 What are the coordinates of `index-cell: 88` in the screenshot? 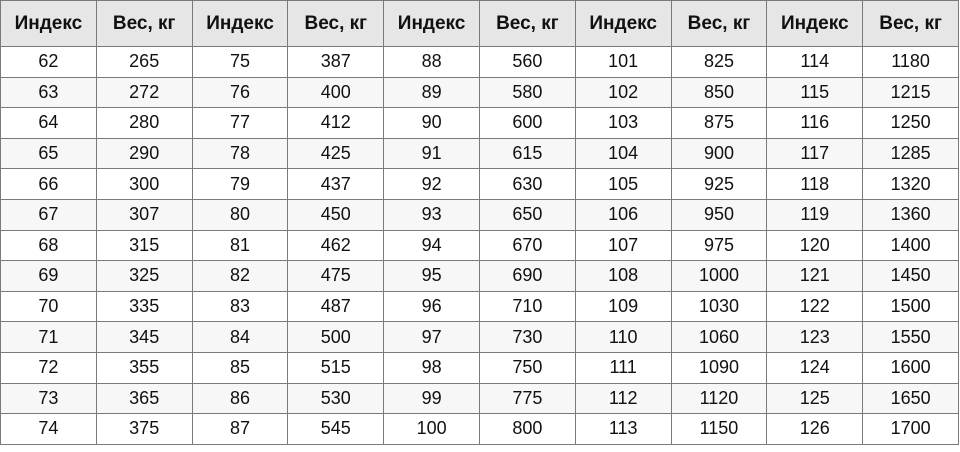 It's located at (431, 62).